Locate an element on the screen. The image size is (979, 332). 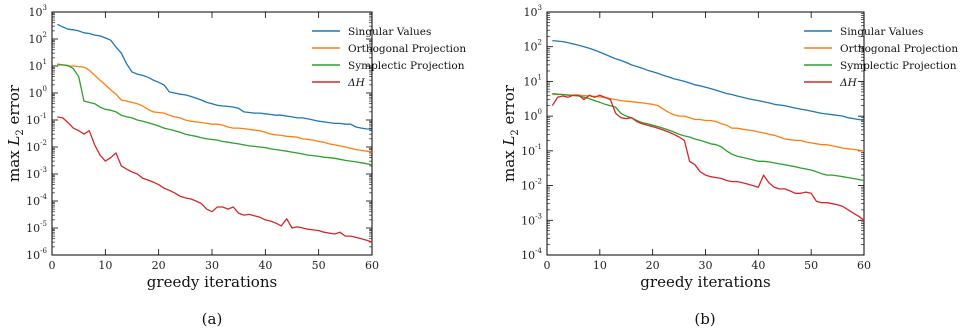
y-tick-label: 10⁻⁶ is located at coordinates (36, 254).